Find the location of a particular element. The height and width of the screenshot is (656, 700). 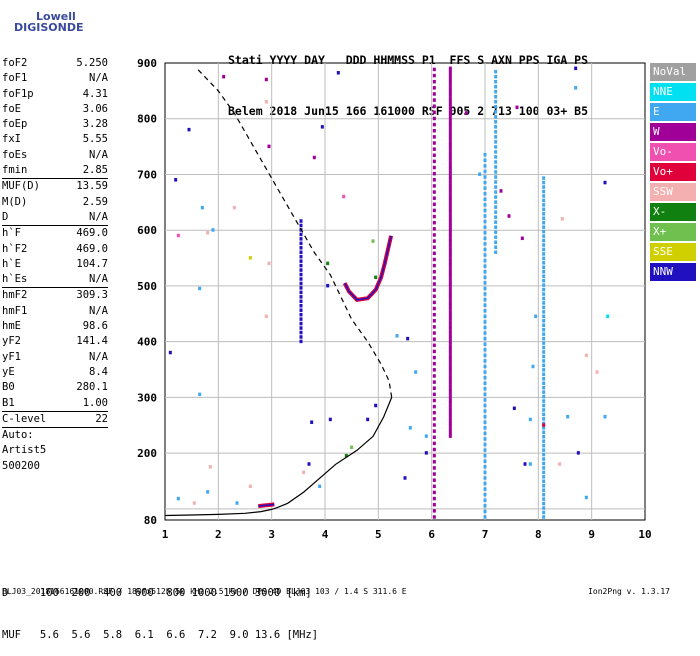

param-row: foF1 N/A is located at coordinates (55, 78).